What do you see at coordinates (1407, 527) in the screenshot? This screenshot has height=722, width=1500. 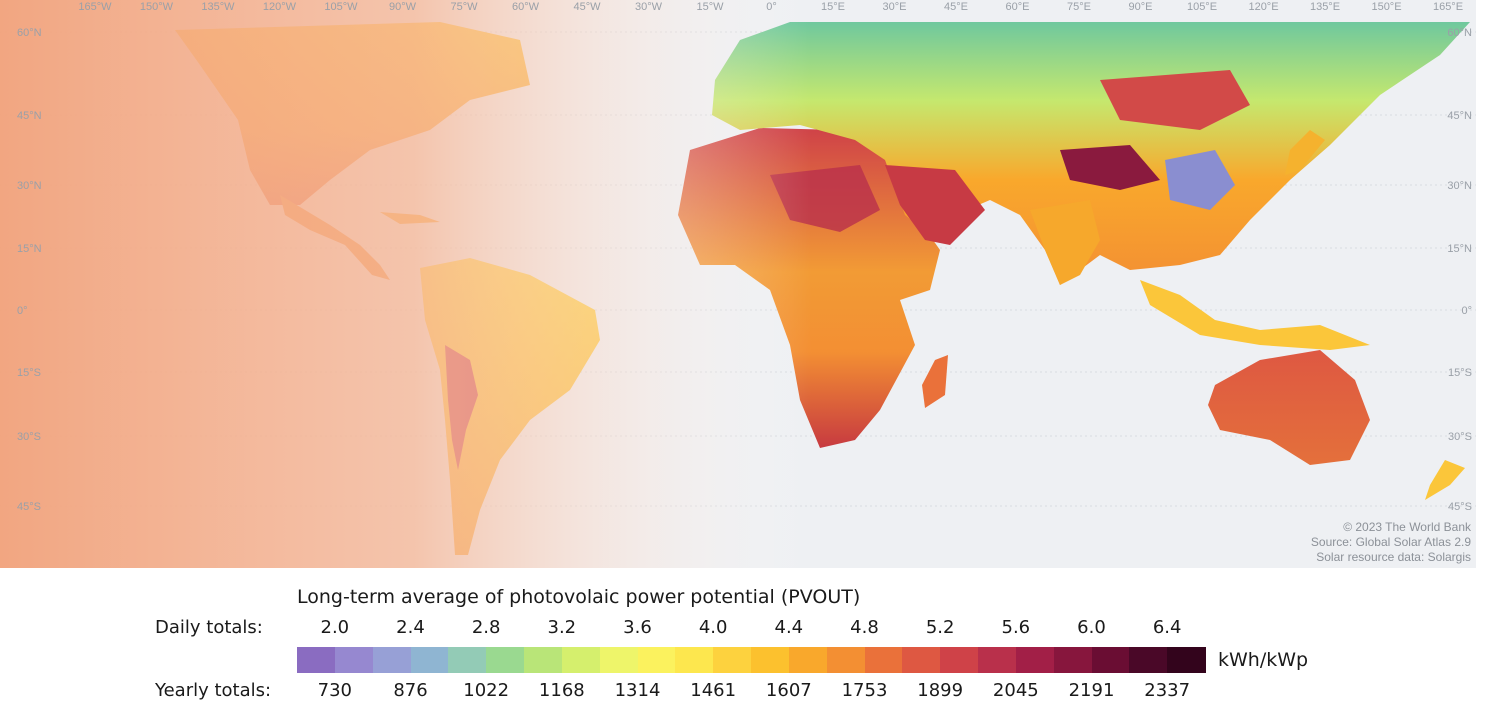 I see `credit-line: © 2023 The World Bank` at bounding box center [1407, 527].